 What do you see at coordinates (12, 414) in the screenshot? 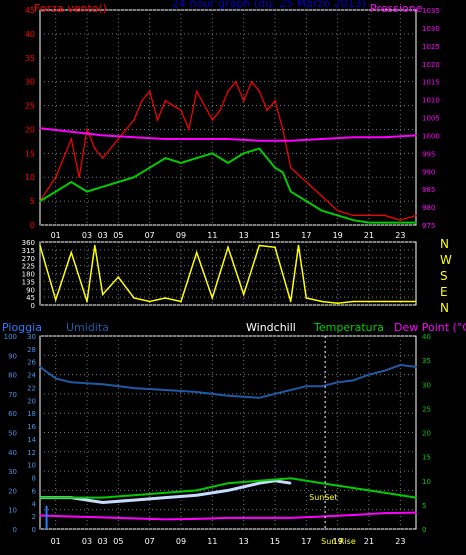
I see `chart3-ytick-label: 60` at bounding box center [12, 414].